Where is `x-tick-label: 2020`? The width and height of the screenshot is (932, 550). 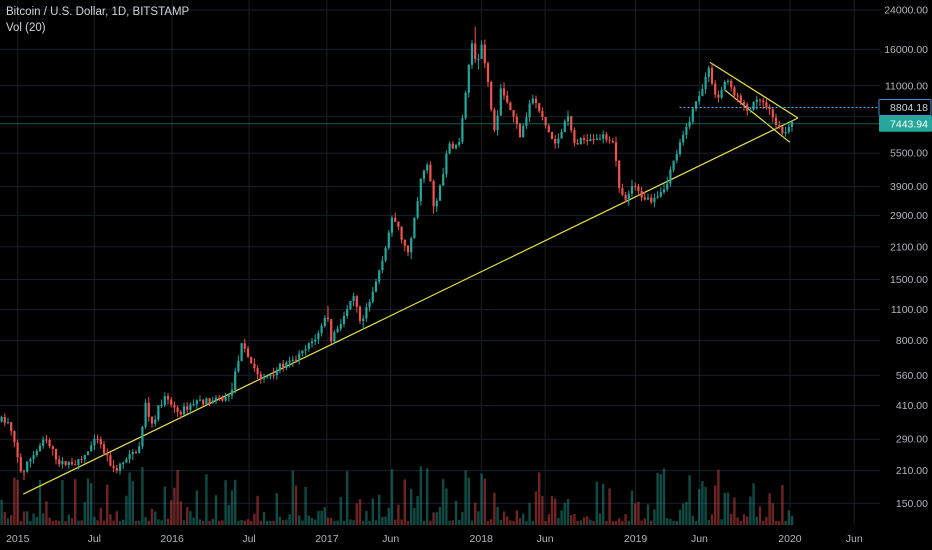 x-tick-label: 2020 is located at coordinates (790, 539).